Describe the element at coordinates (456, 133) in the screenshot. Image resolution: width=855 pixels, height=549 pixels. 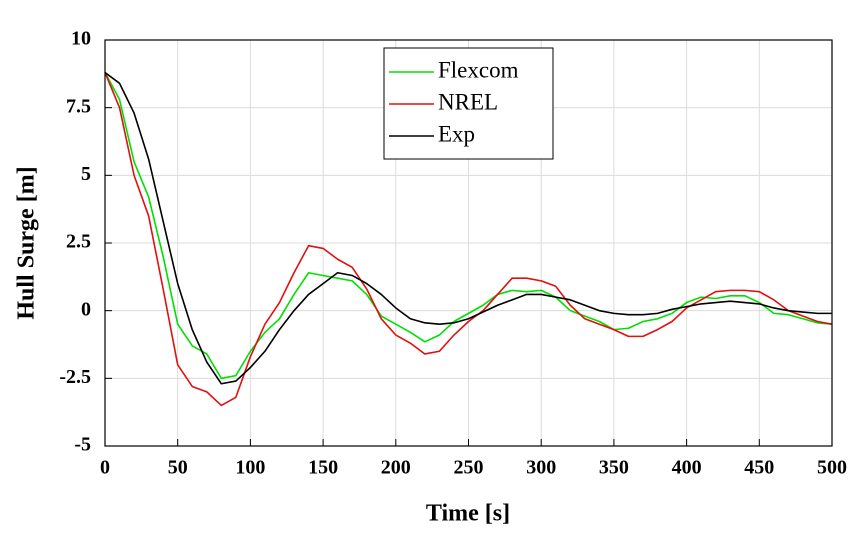
I see `legend-label: Exp` at that location.